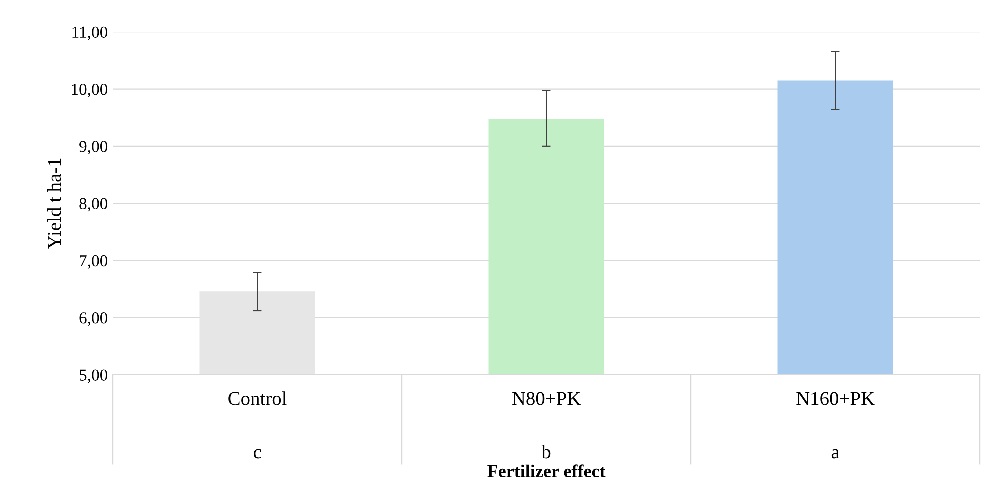 The width and height of the screenshot is (983, 502). I want to click on y-tick-label: 10,00, so click(90, 91).